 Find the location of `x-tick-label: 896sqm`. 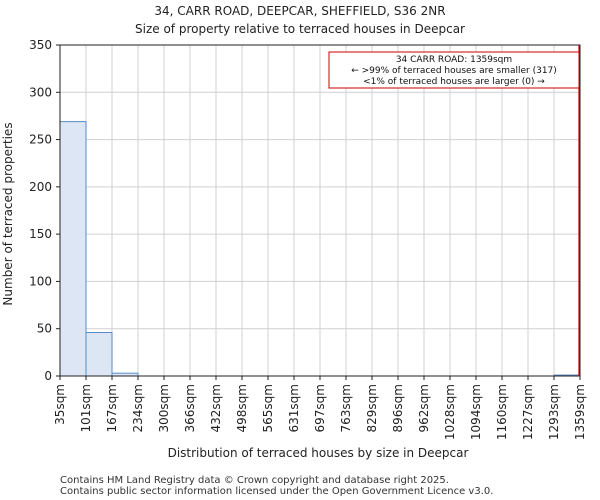

x-tick-label: 896sqm is located at coordinates (398, 408).